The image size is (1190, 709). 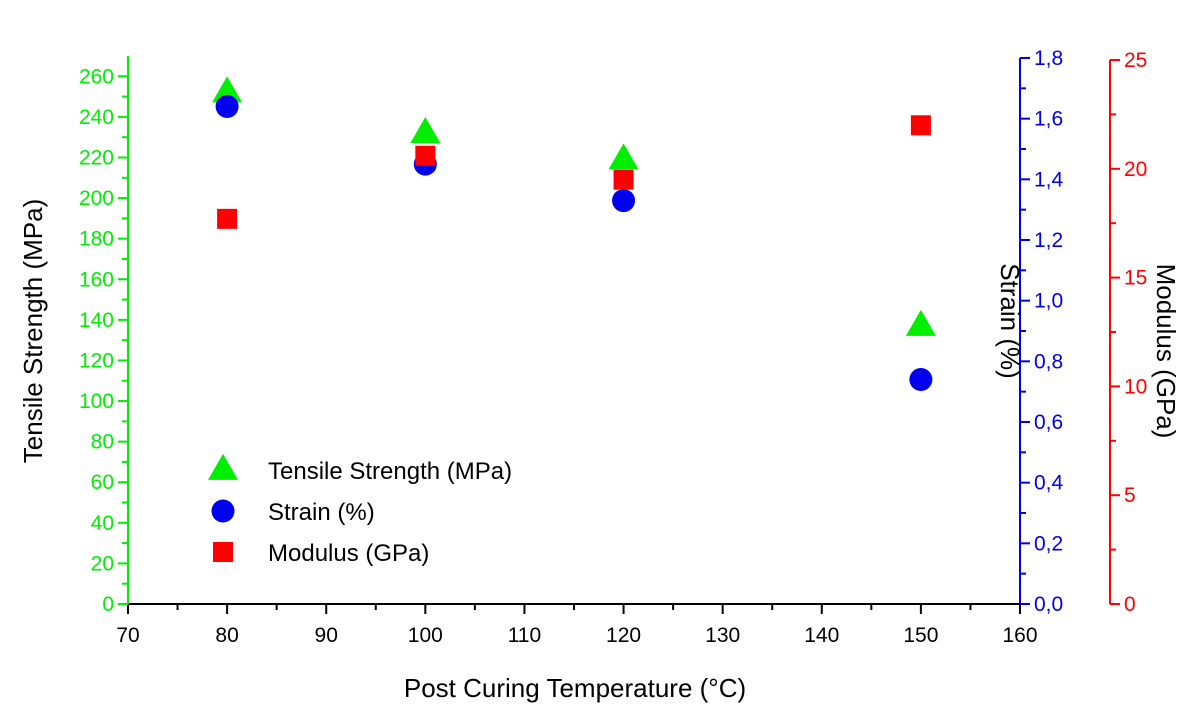 What do you see at coordinates (348, 553) in the screenshot?
I see `legend-entry-label: Modulus (GPa)` at bounding box center [348, 553].